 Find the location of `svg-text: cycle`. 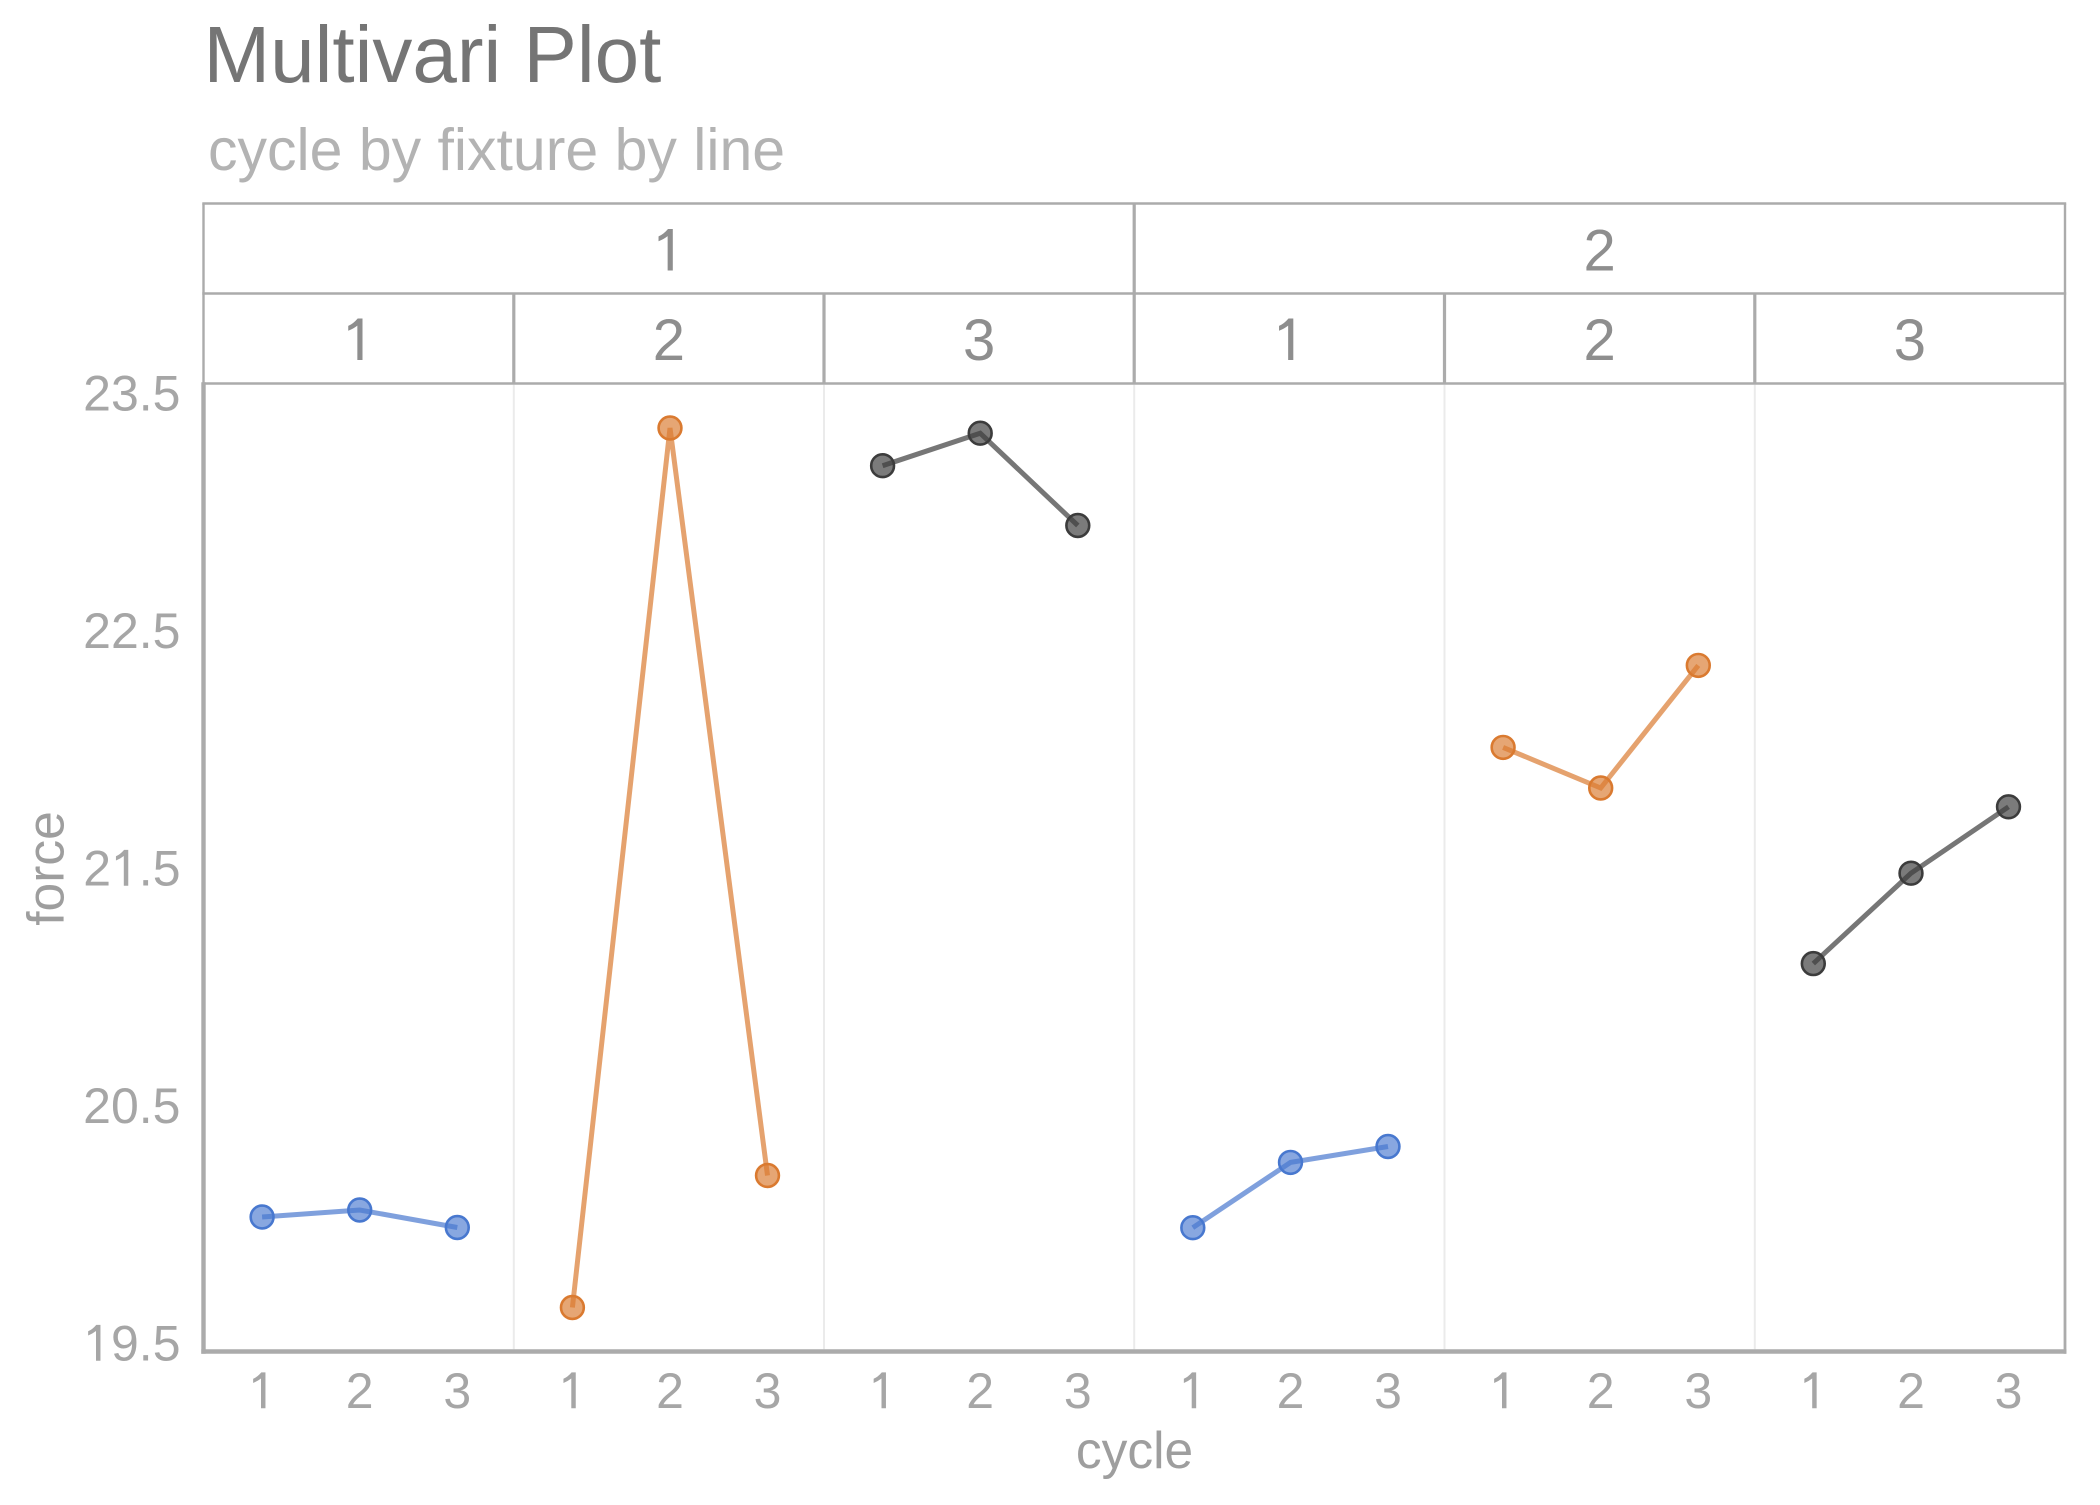

svg-text: cycle is located at coordinates (1134, 1450).